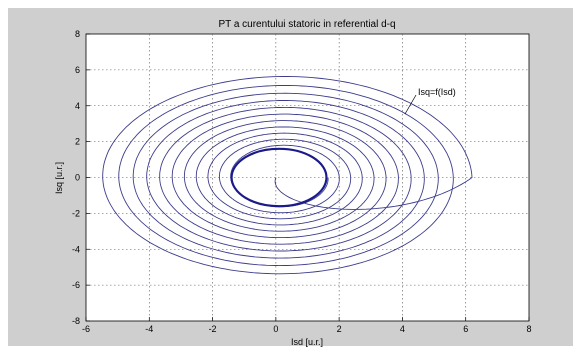 Image resolution: width=581 pixels, height=354 pixels. Describe the element at coordinates (86, 329) in the screenshot. I see `x-tick-label: -6` at that location.